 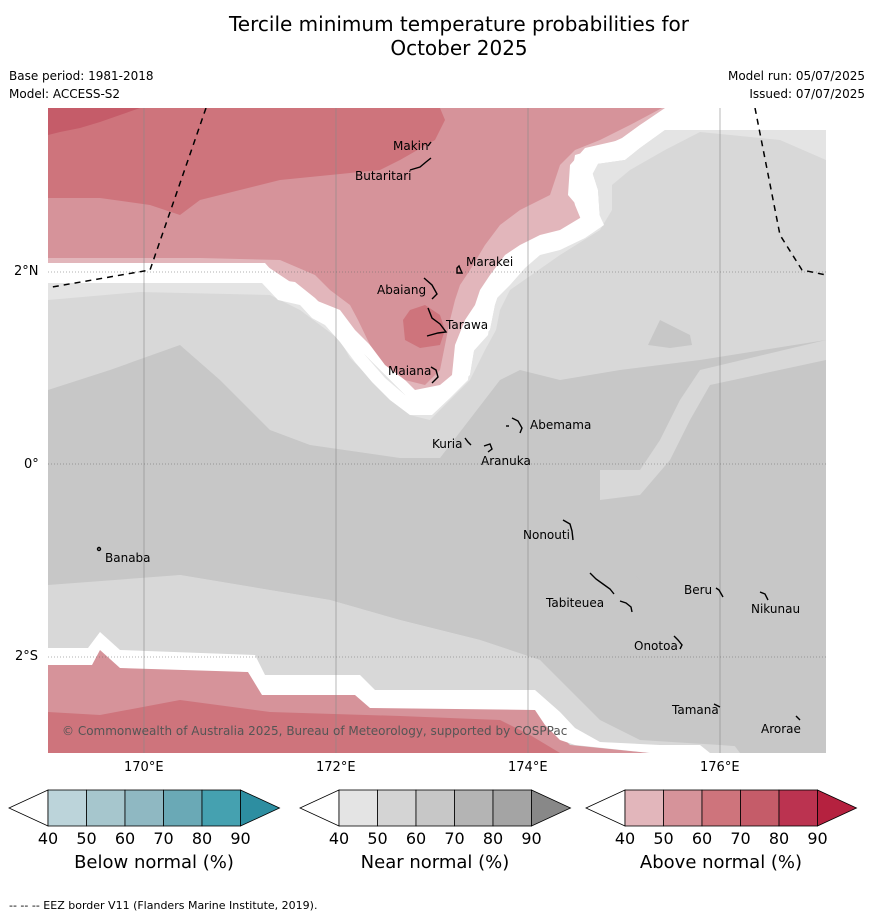 I want to click on lon-label-174: 174°E, so click(x=528, y=767).